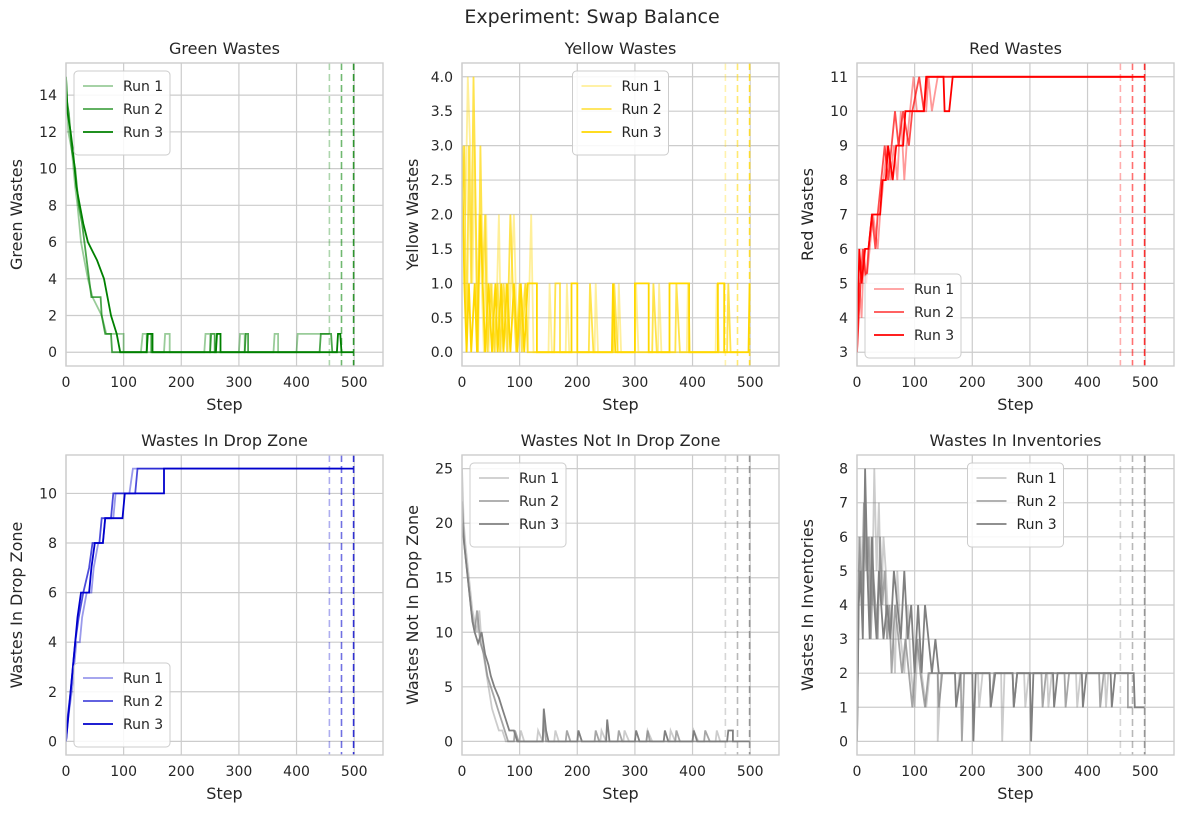  Describe the element at coordinates (442, 284) in the screenshot. I see `y-tick-label: 1.0` at that location.